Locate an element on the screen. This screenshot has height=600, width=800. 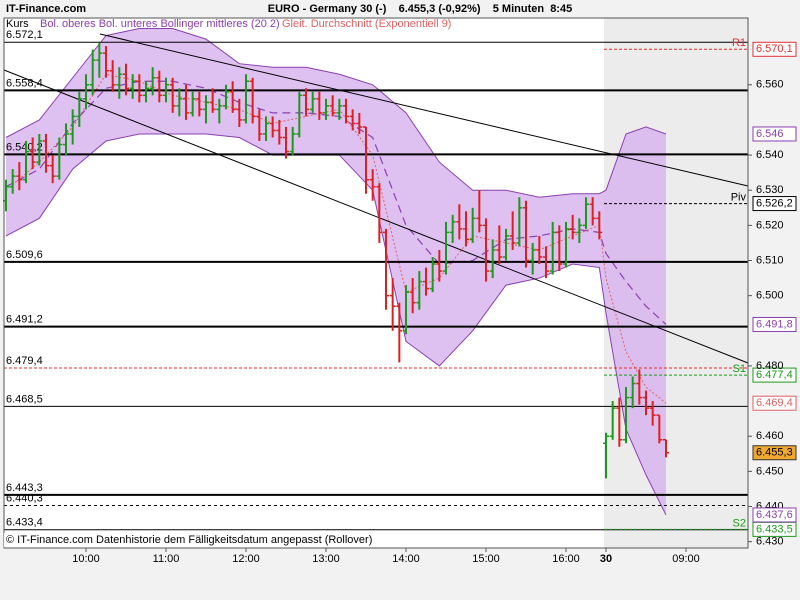
y-tick-label: 6.430 is located at coordinates (770, 542).